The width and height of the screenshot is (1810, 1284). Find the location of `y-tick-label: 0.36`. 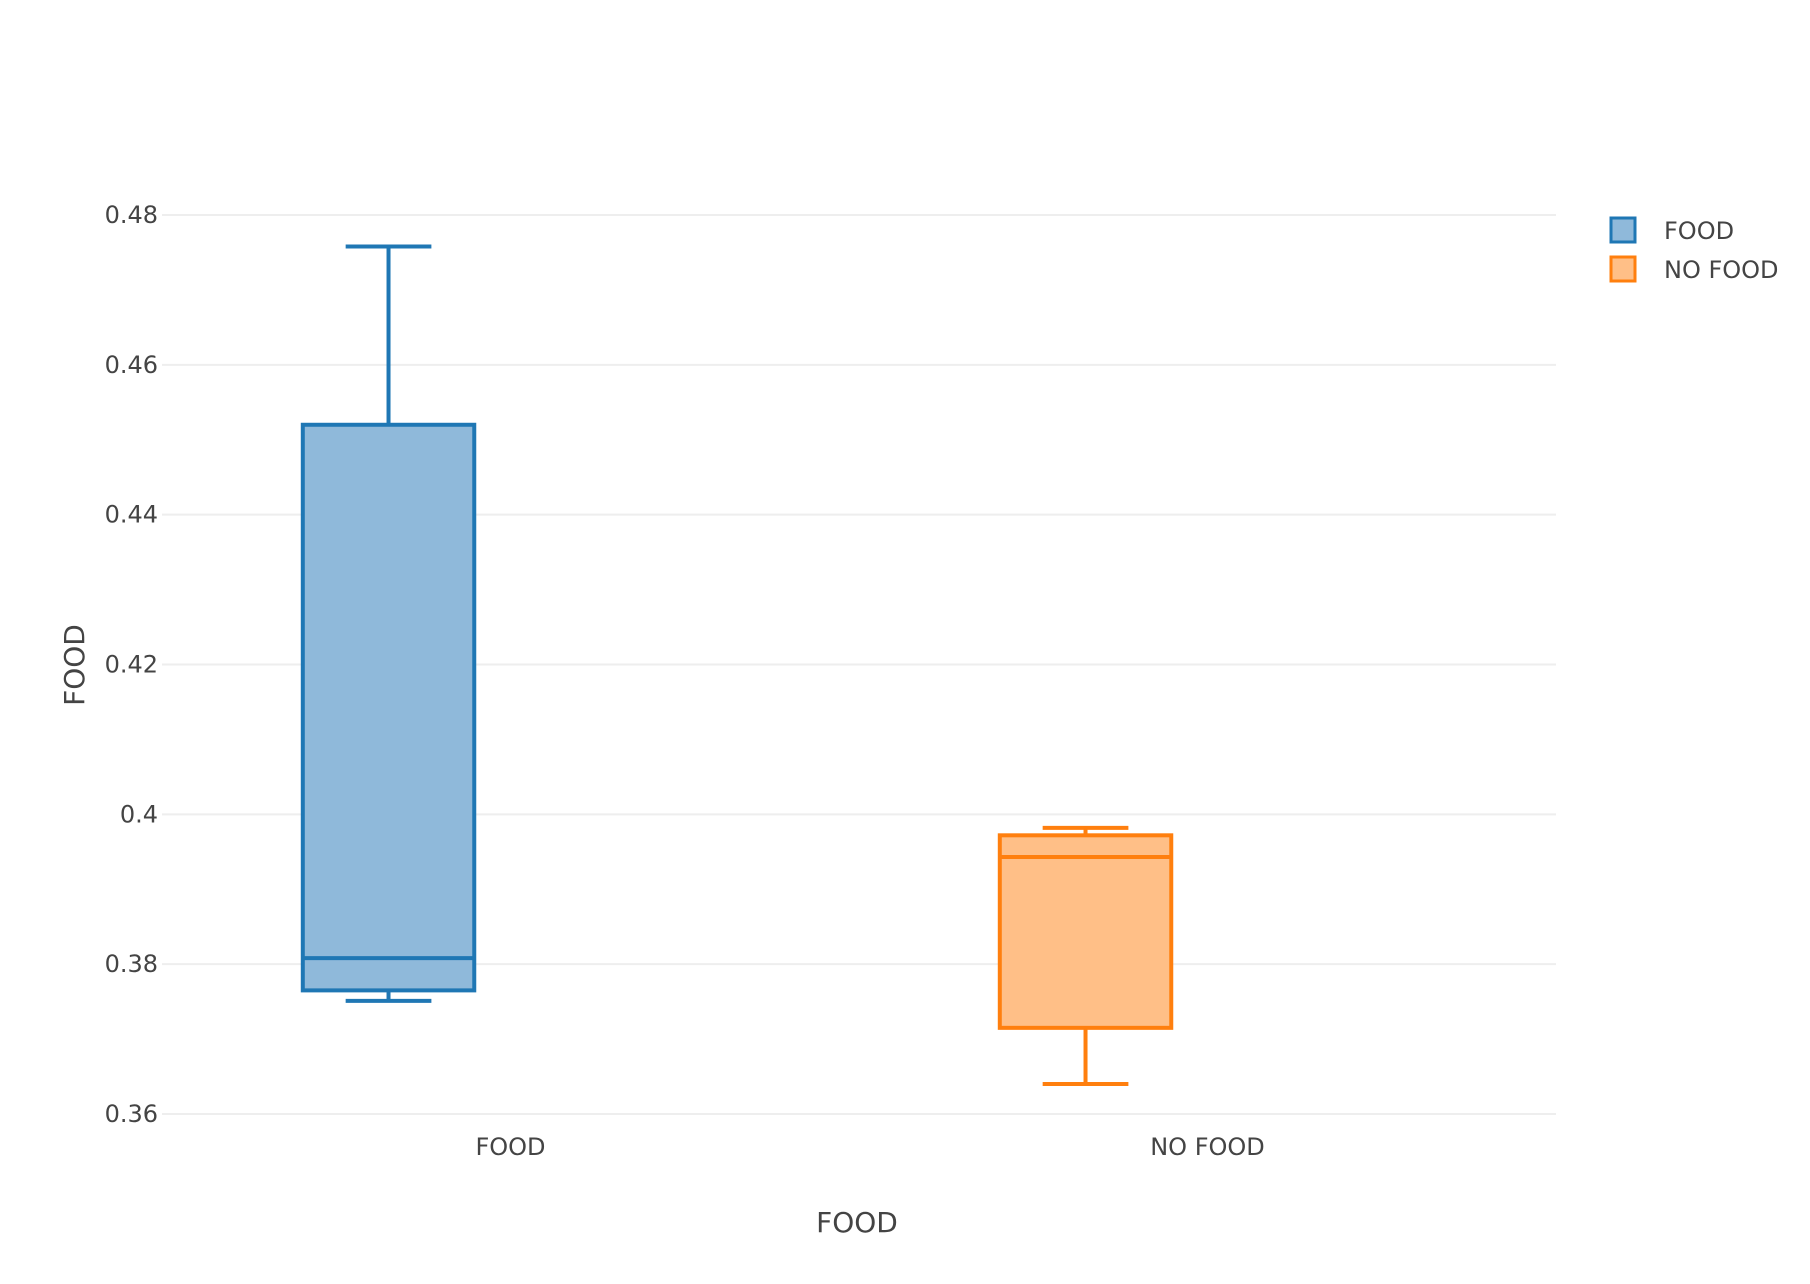

y-tick-label: 0.36 is located at coordinates (131, 1114).